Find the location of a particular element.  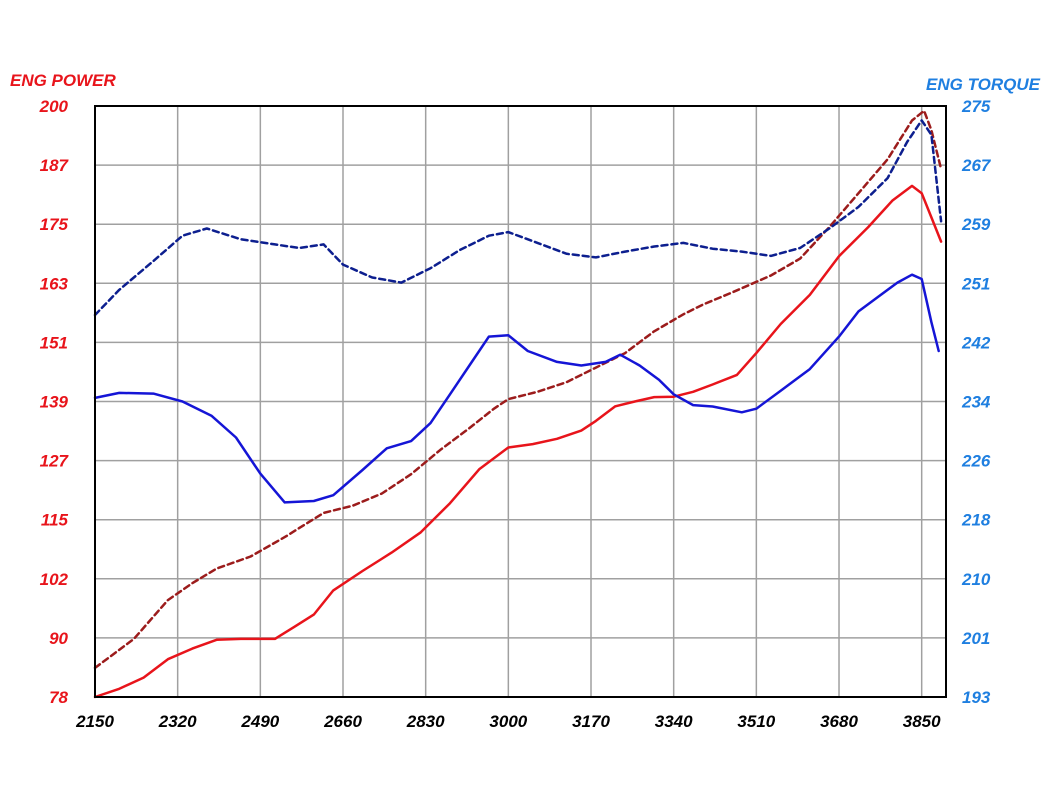

left-tick-label: 90 is located at coordinates (58, 638).